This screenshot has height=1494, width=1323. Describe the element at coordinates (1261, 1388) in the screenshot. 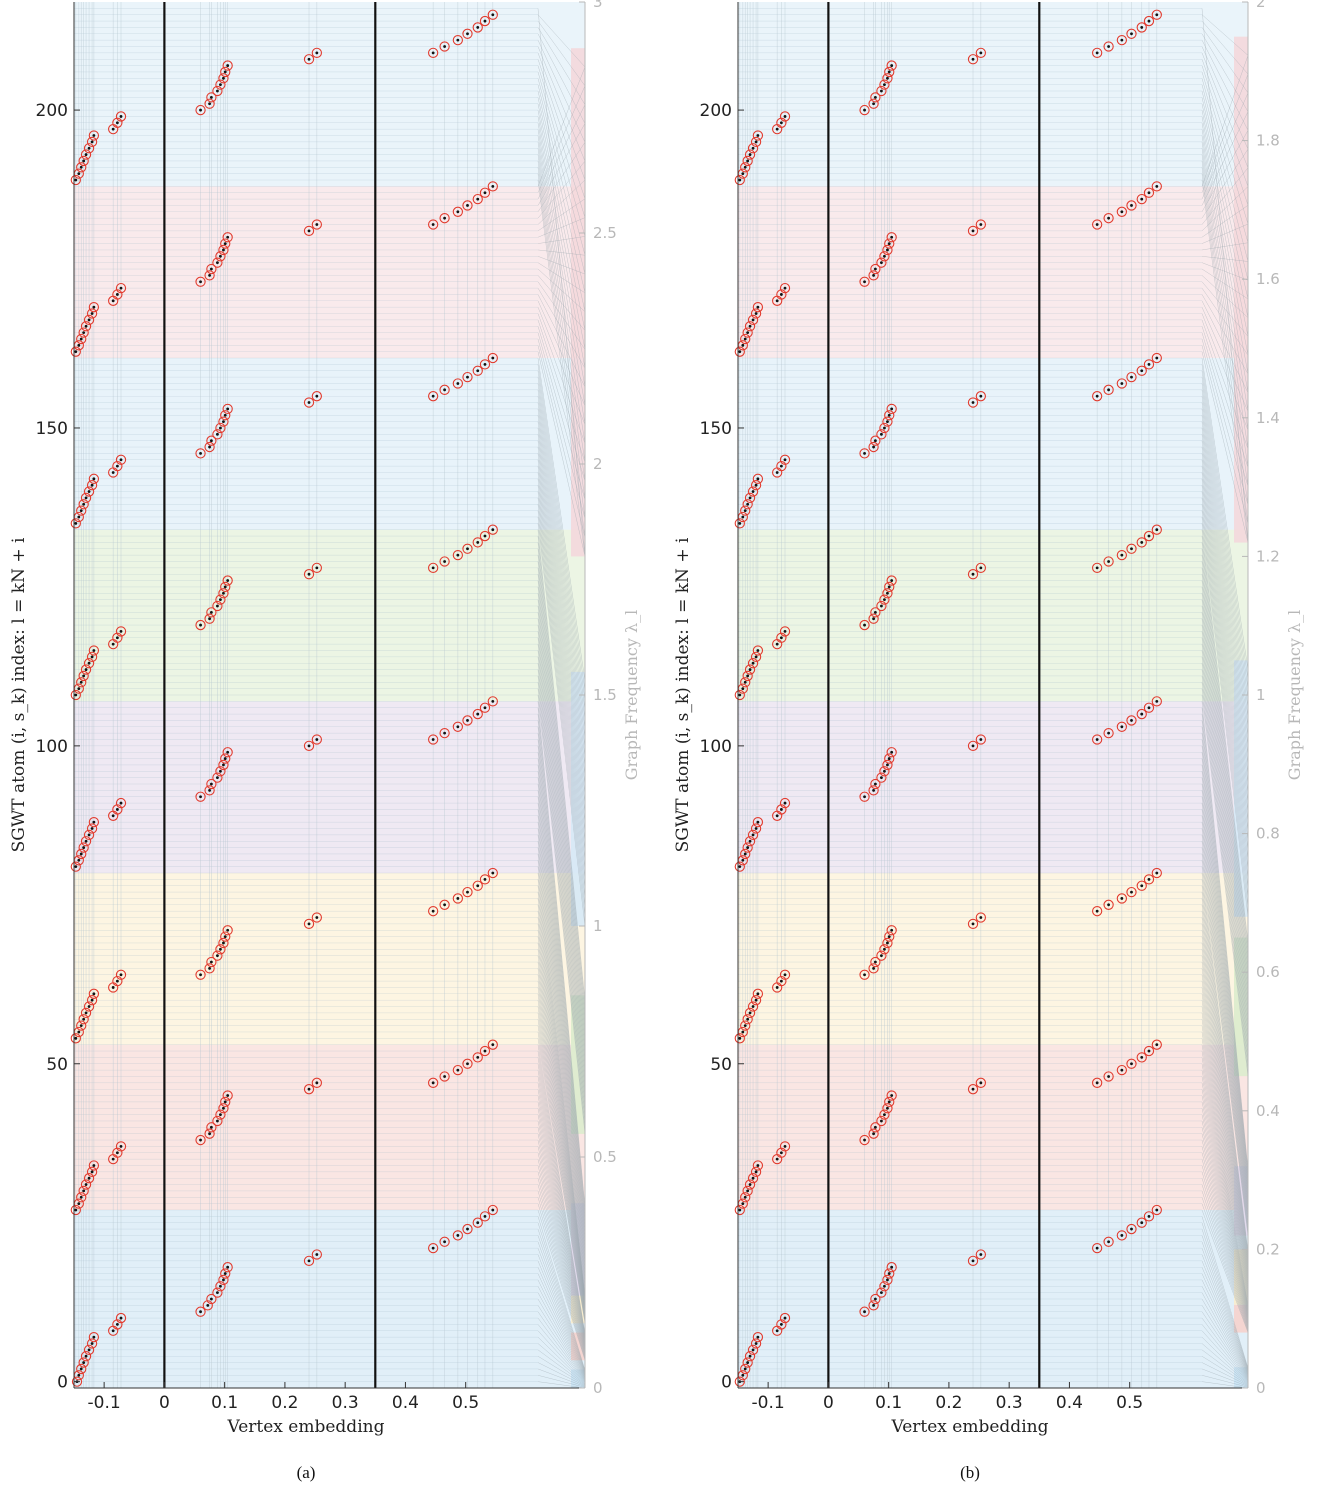

I see `frequency-tick-label: 0` at that location.